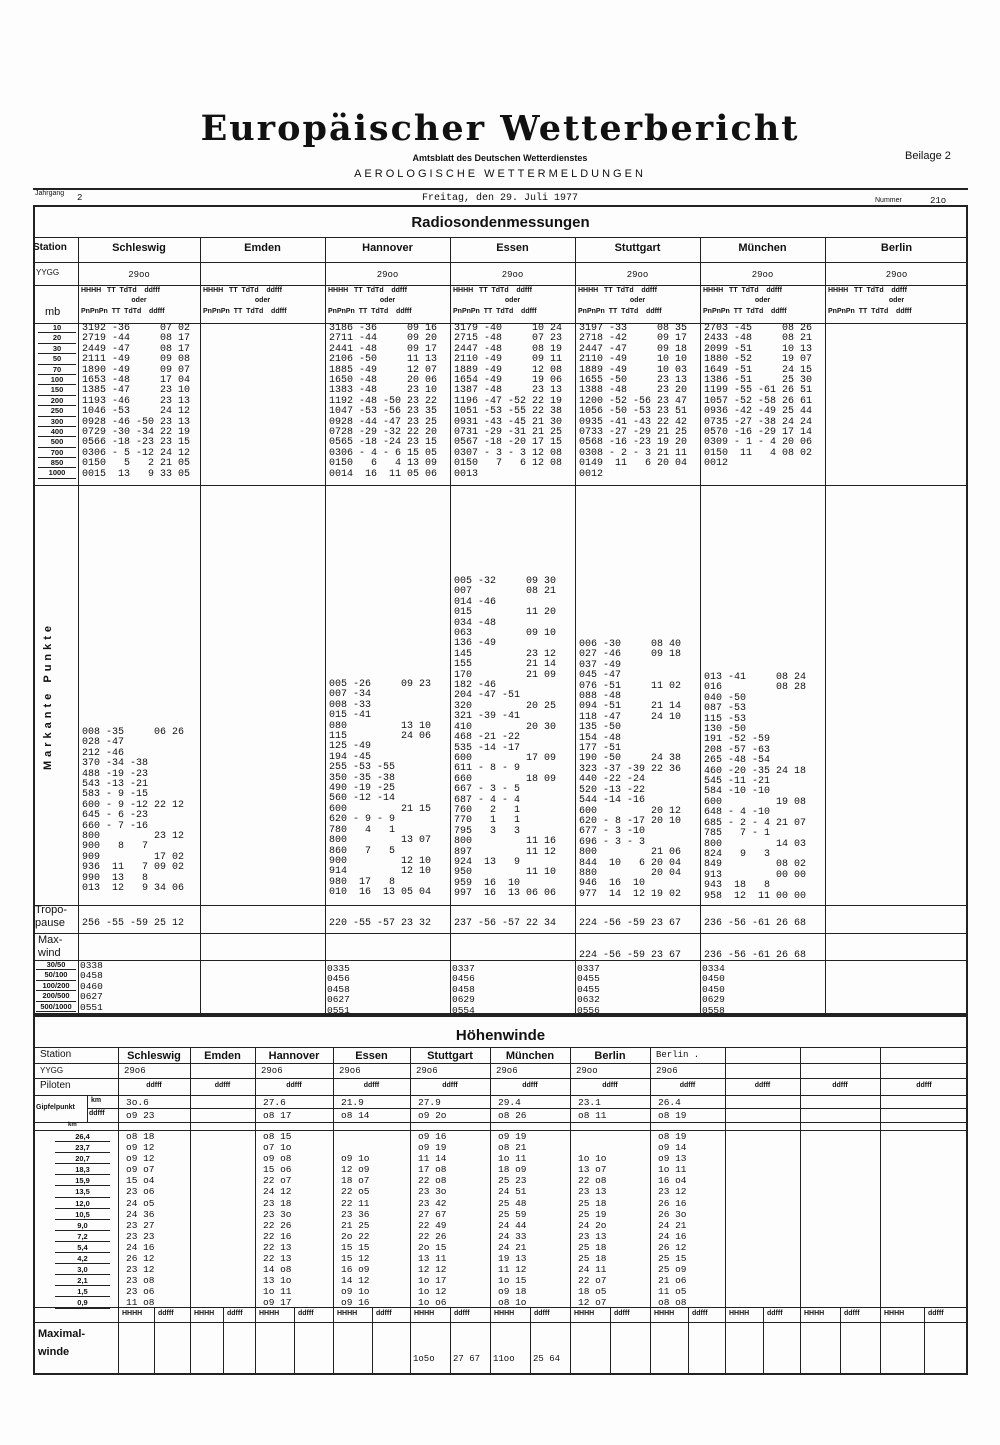 The image size is (1000, 1445). What do you see at coordinates (136, 391) in the screenshot?
I see `level-row: 1385 -47 23 10` at bounding box center [136, 391].